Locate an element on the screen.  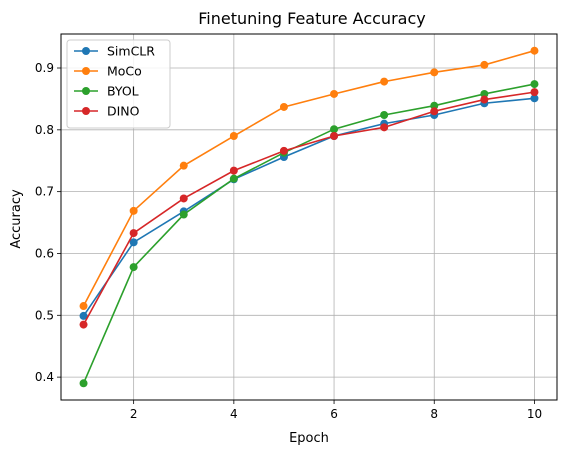
x-tick-label: 6 is located at coordinates (334, 414).